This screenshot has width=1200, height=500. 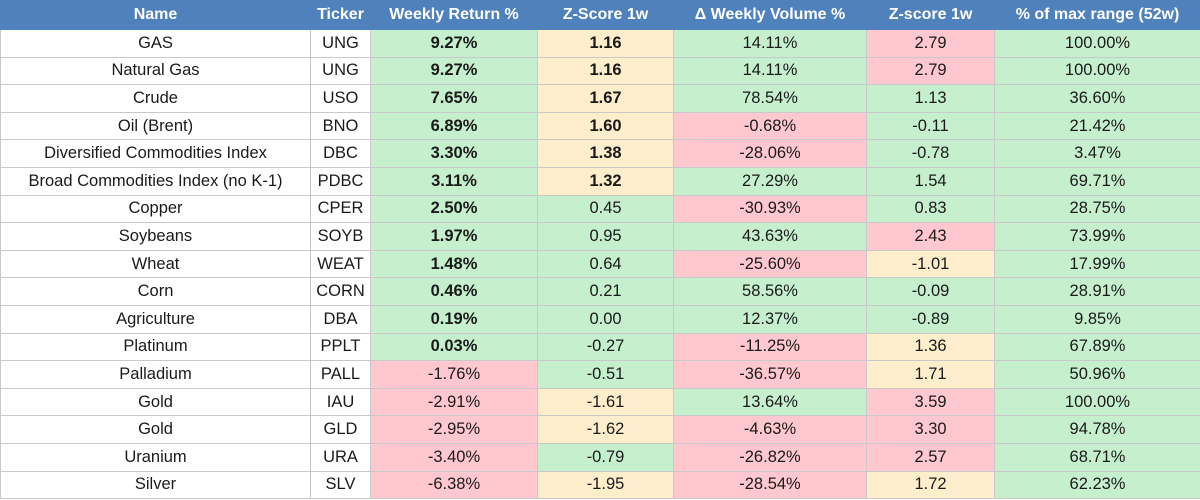 What do you see at coordinates (770, 43) in the screenshot?
I see `cell-weekly-volume: 14.11%` at bounding box center [770, 43].